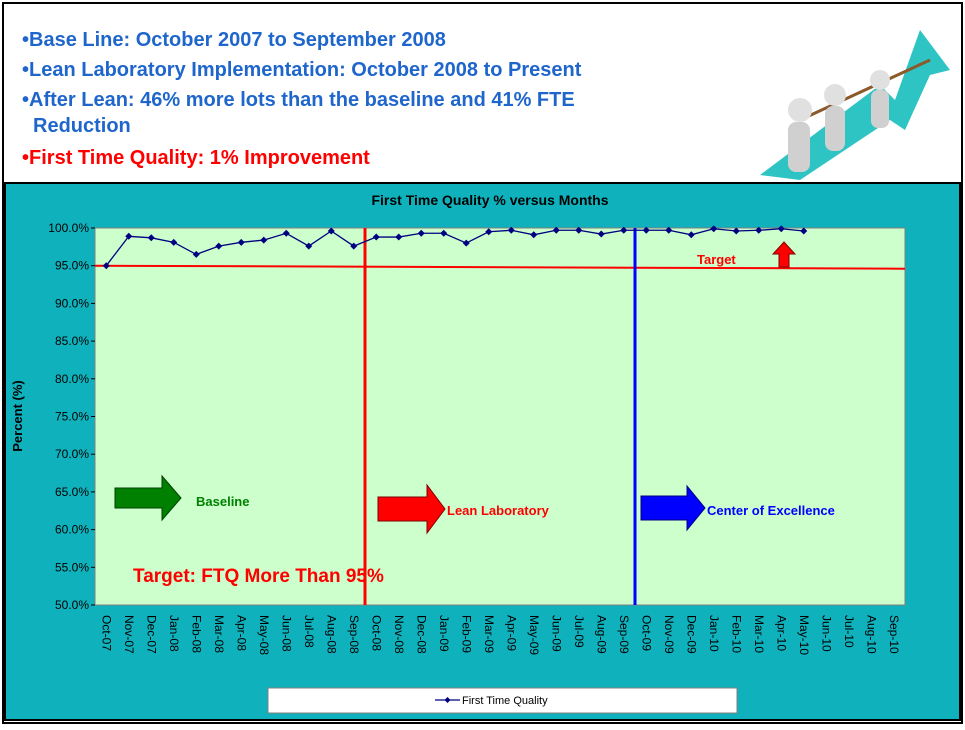 This screenshot has width=965, height=730. Describe the element at coordinates (601, 634) in the screenshot. I see `x-tick-label: Aug-09` at that location.